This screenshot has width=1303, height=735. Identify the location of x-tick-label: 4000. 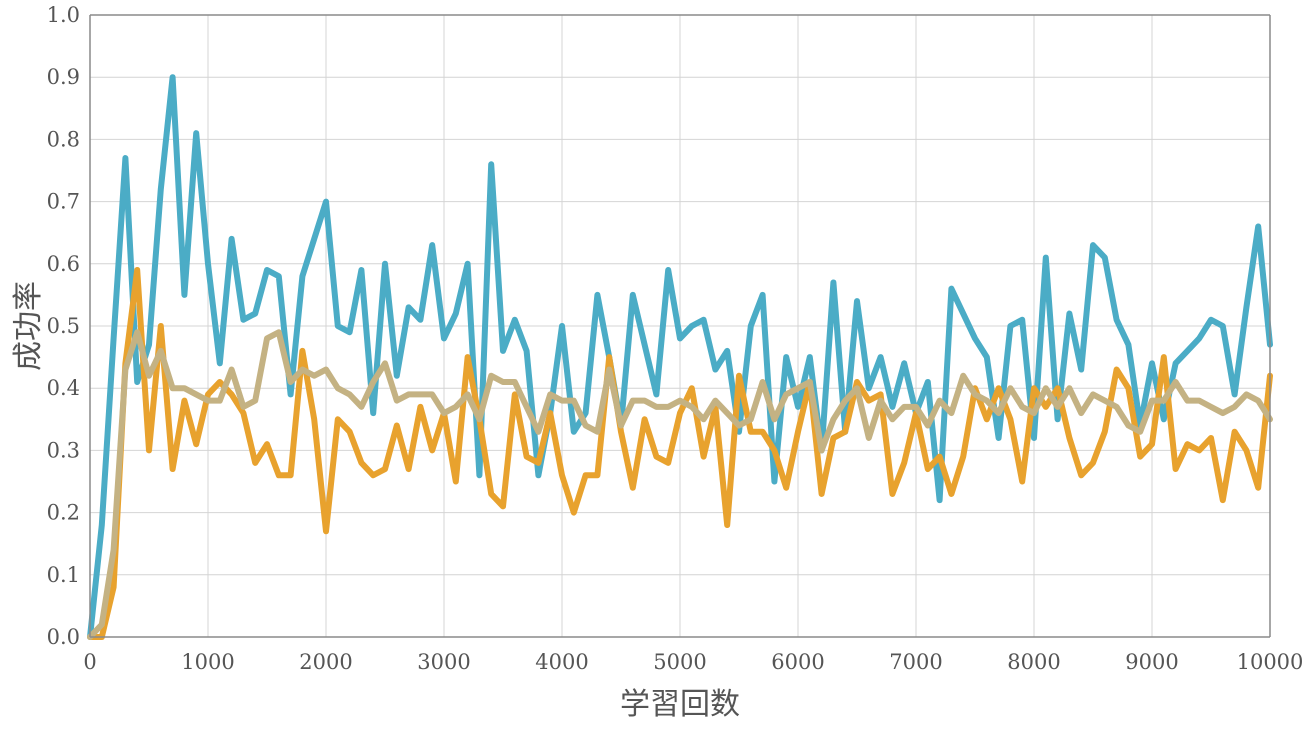
(561, 662).